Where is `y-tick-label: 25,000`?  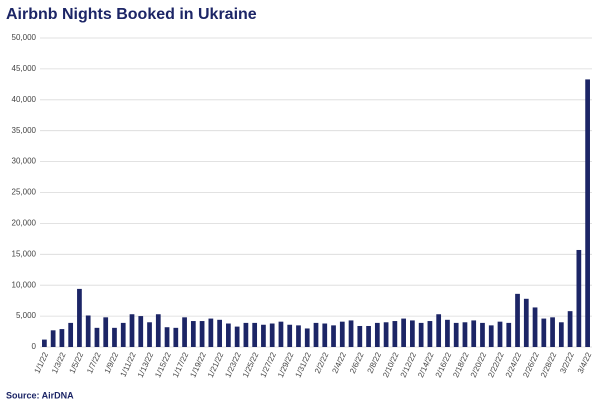
y-tick-label: 25,000 is located at coordinates (24, 192).